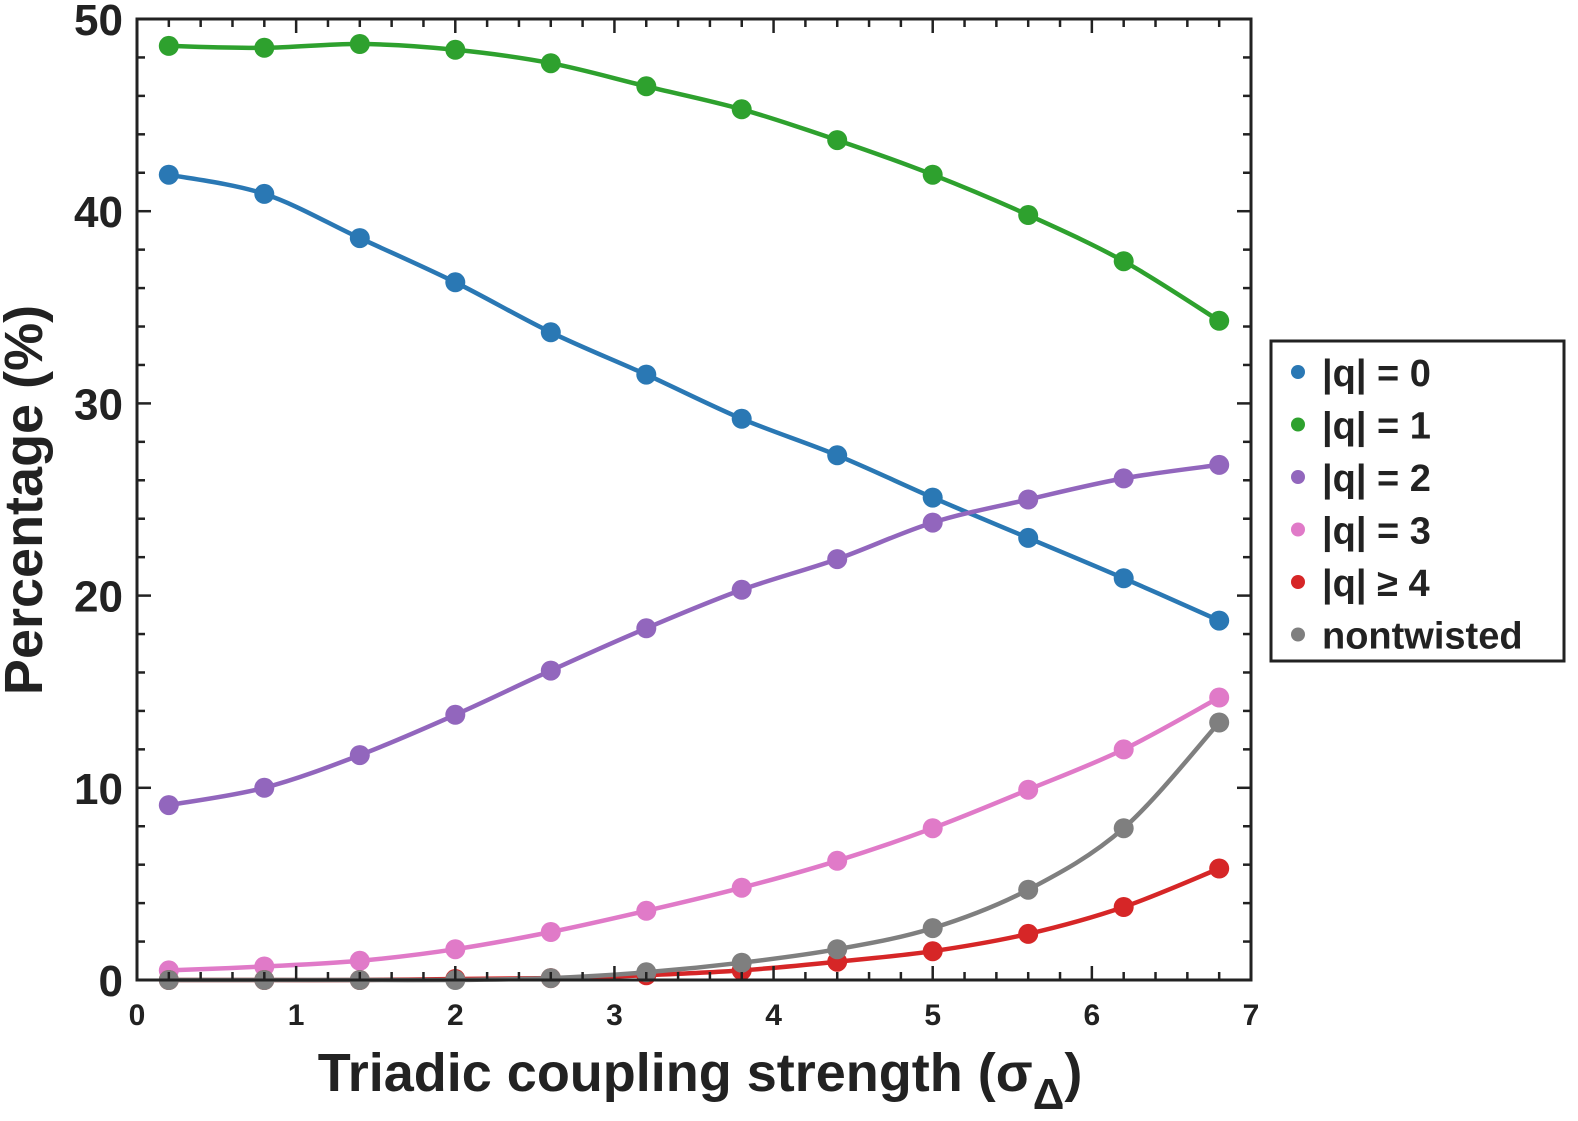  I want to click on legend-box, so click(1417, 501).